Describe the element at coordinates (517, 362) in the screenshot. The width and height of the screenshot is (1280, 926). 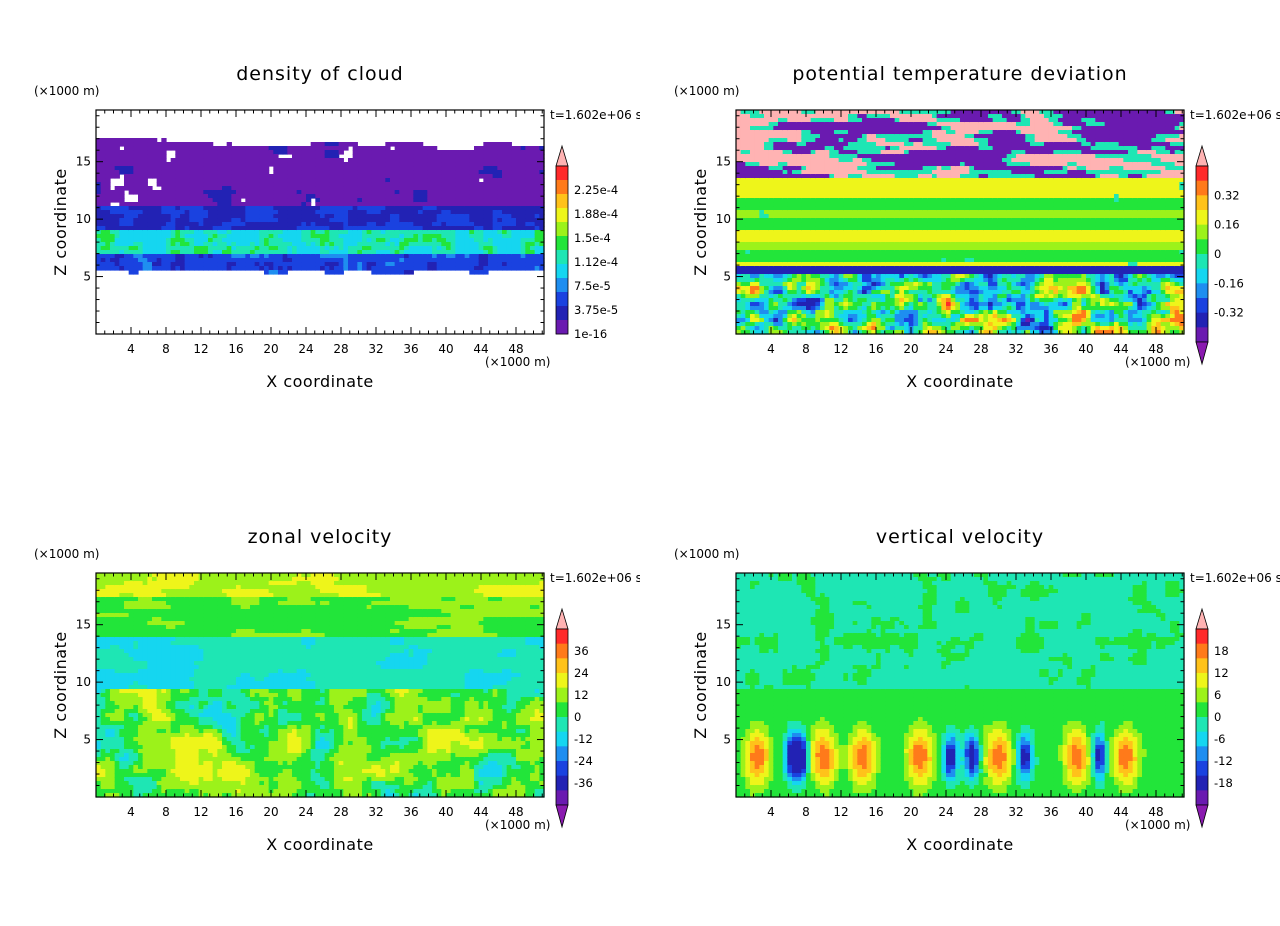
I see `x-unit-label: (×1000 m)` at that location.